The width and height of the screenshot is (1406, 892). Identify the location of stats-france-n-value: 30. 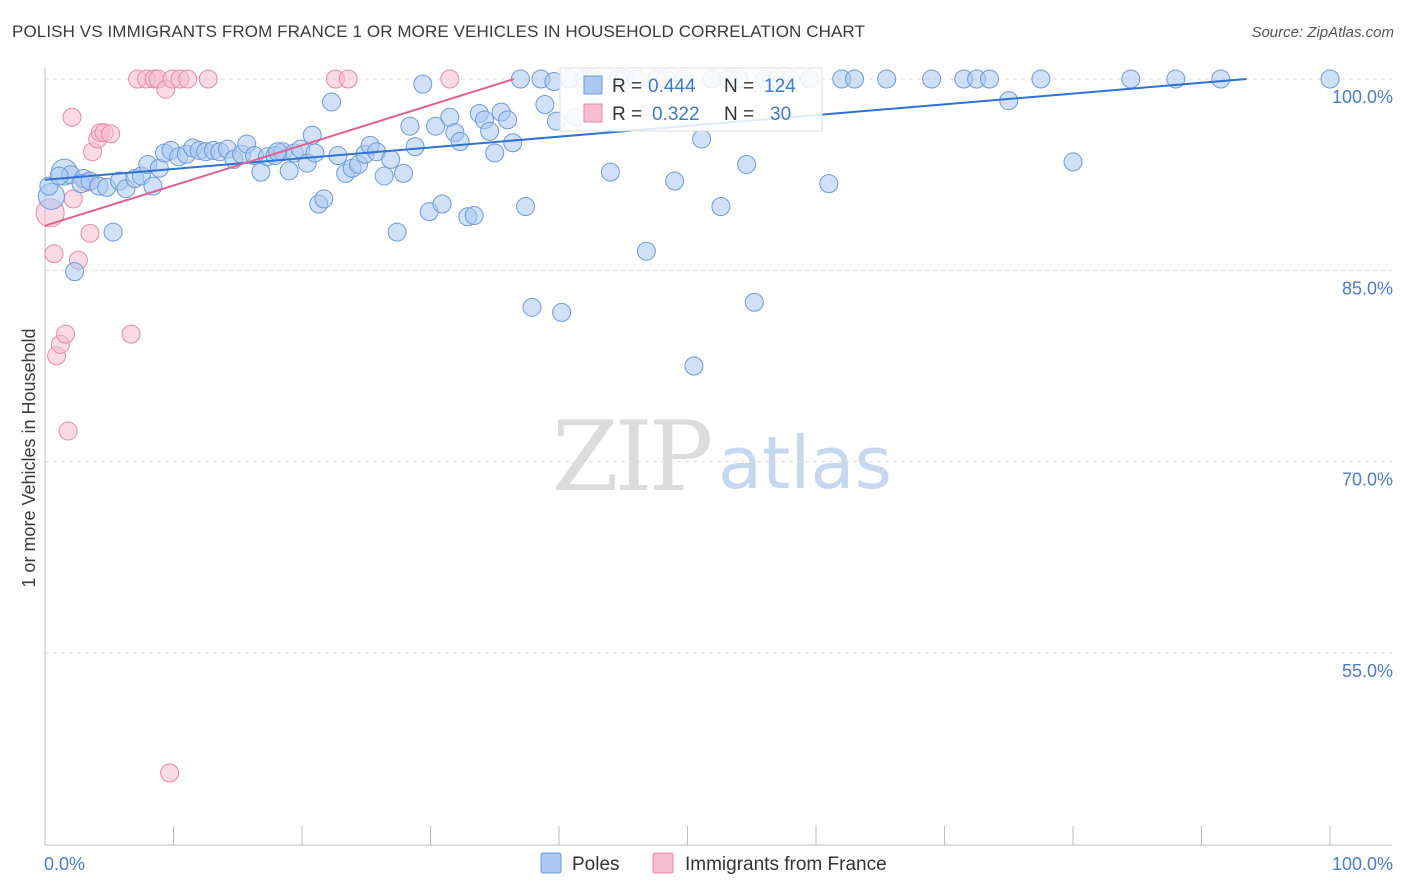
(780, 114).